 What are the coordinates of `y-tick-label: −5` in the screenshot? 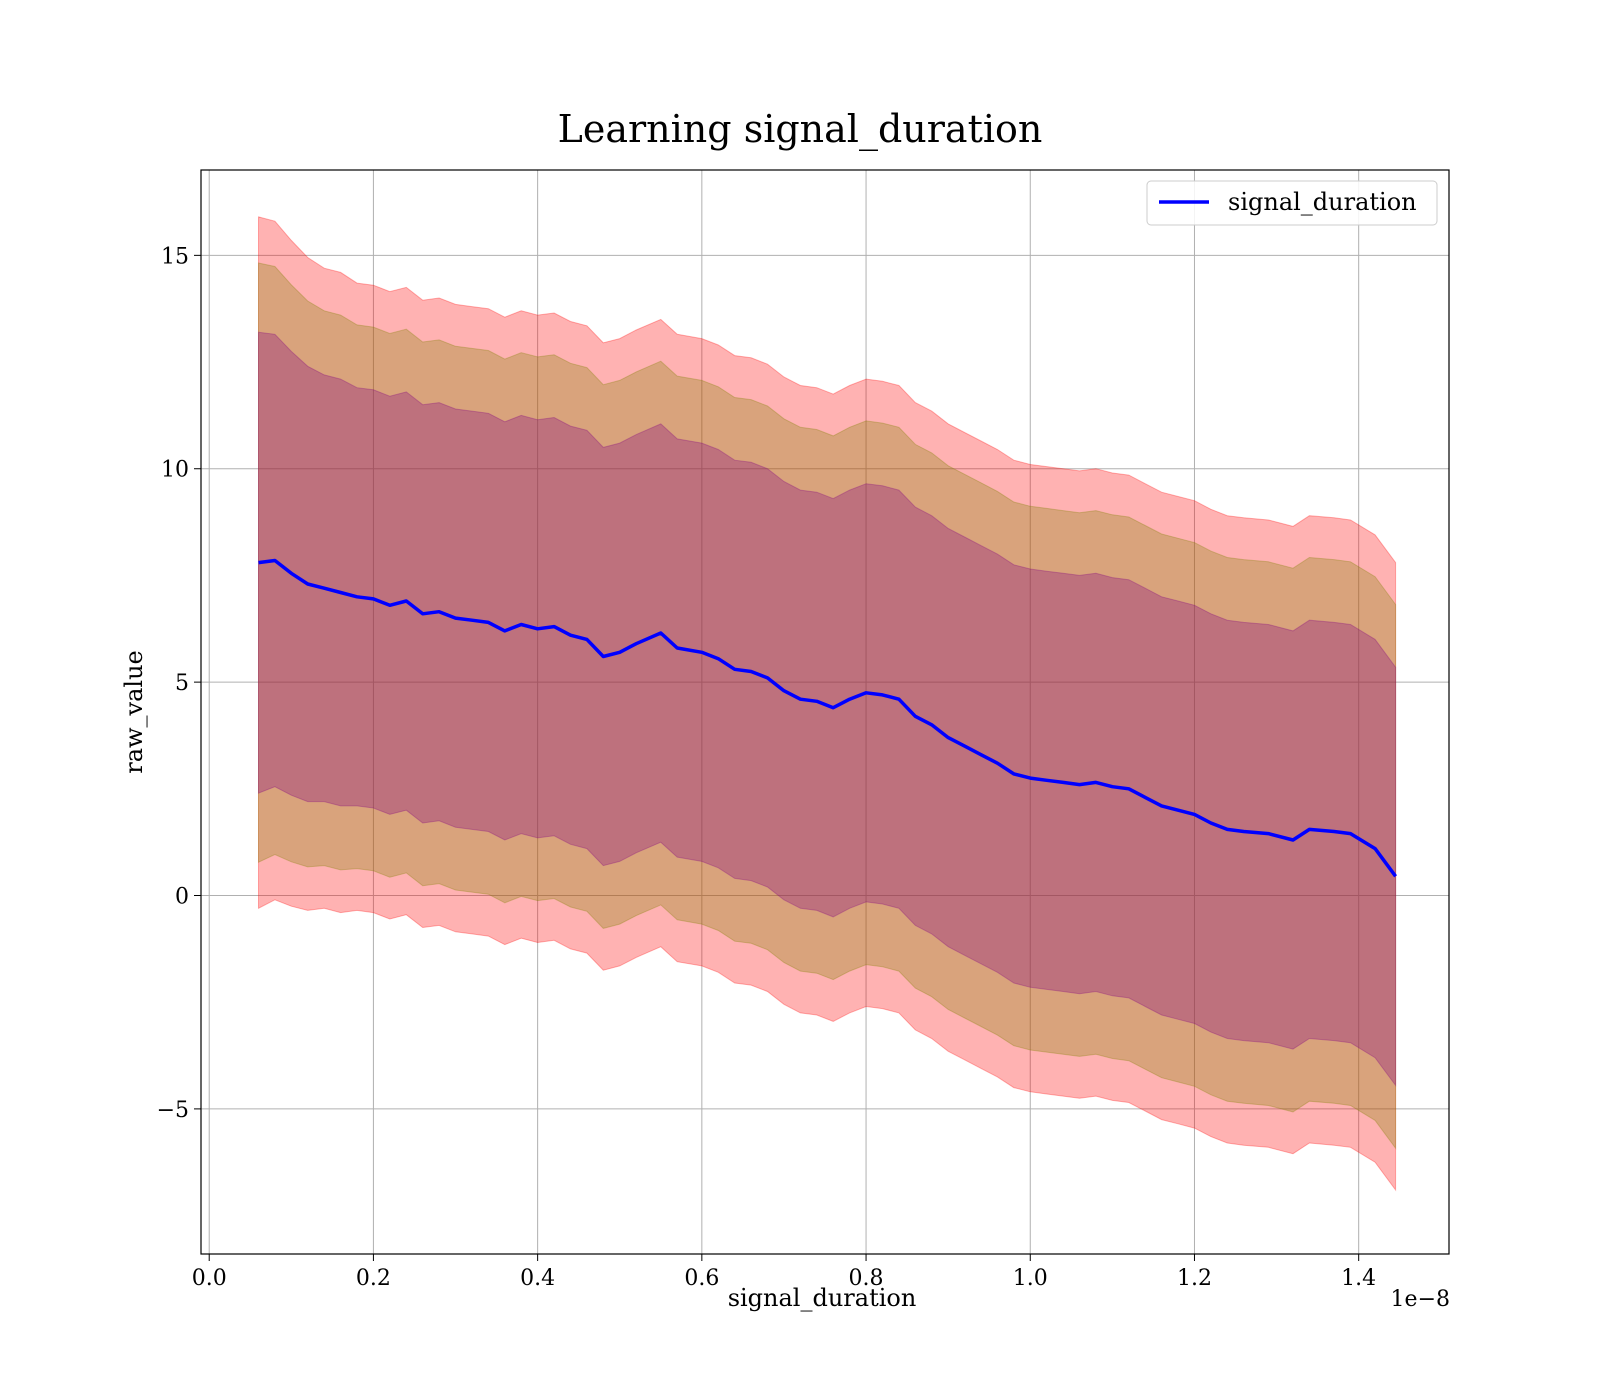 It's located at (173, 1110).